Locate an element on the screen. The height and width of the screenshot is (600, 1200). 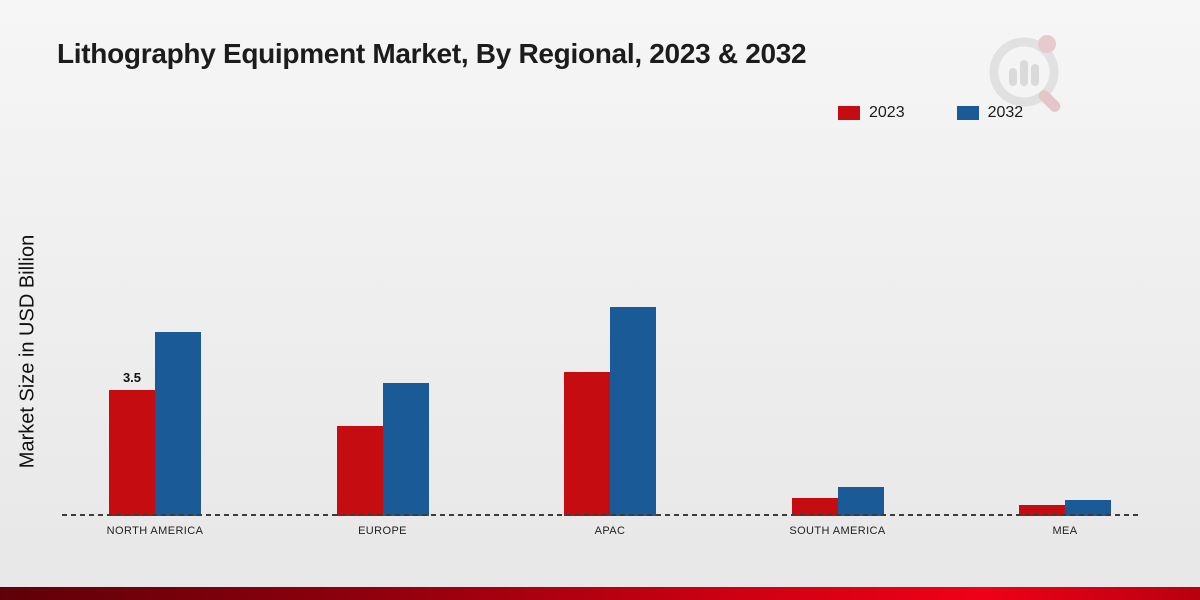
bar-apac-2023 is located at coordinates (587, 444).